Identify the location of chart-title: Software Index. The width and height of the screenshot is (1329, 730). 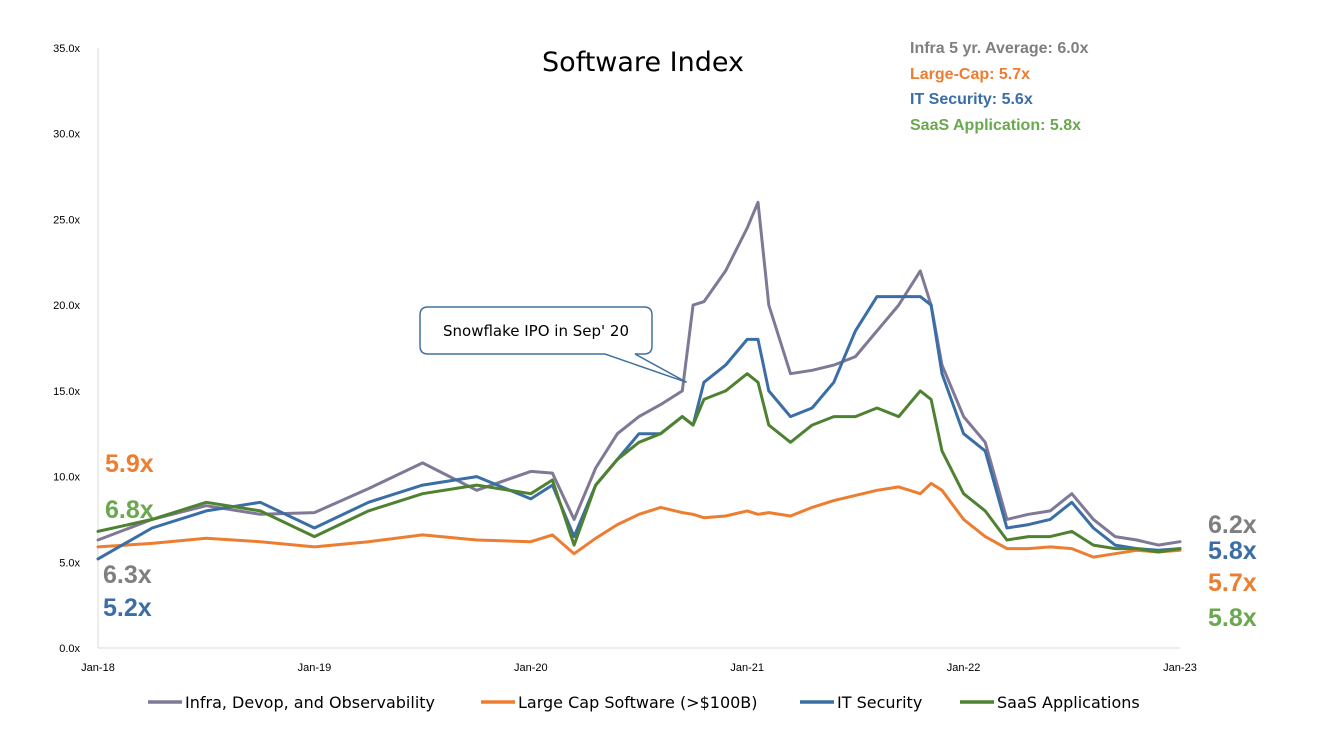
(643, 62).